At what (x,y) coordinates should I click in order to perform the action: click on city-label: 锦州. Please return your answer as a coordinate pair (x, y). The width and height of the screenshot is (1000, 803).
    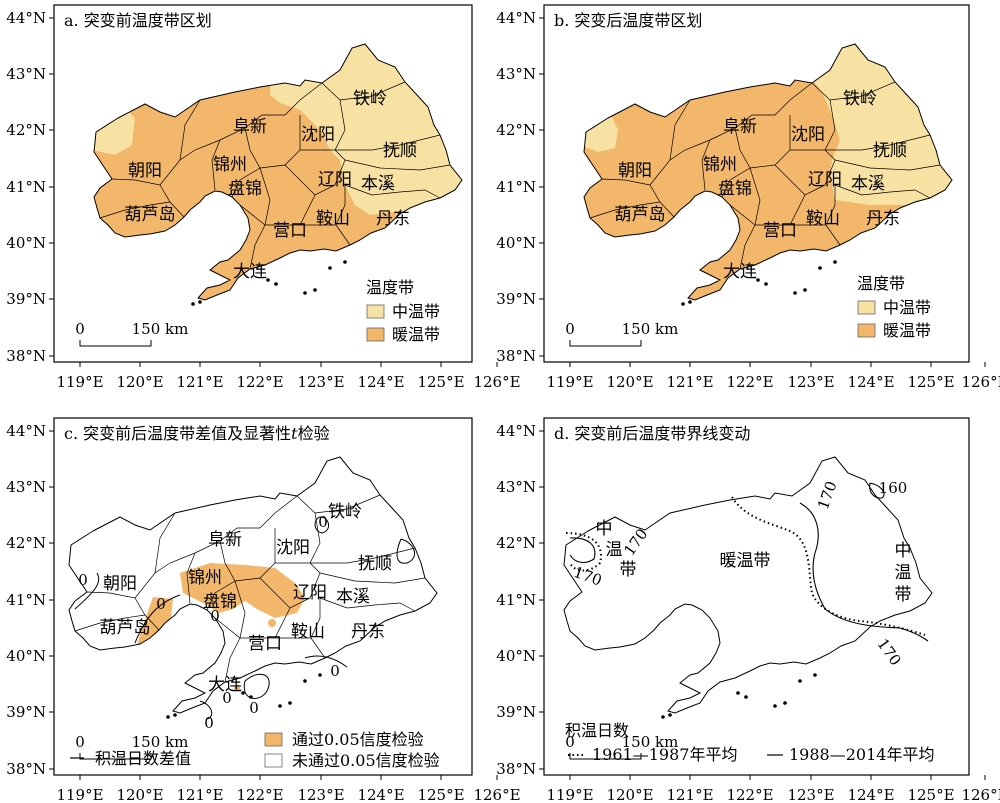
    Looking at the image, I should click on (720, 165).